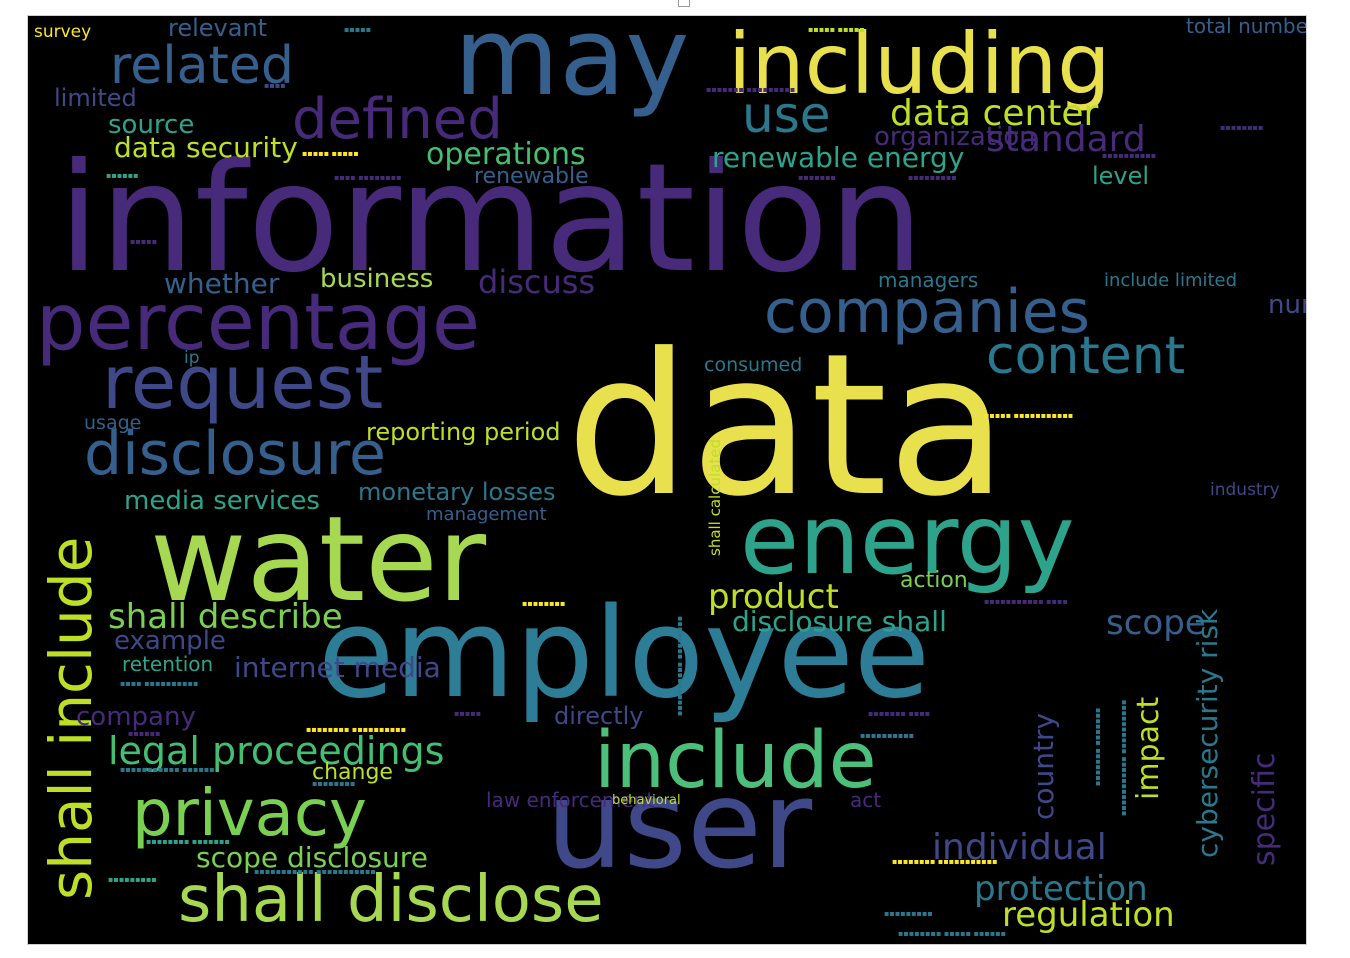 The height and width of the screenshot is (958, 1350). Describe the element at coordinates (817, 177) in the screenshot. I see `small-word: ▪▪▪▪▪▪▪` at that location.